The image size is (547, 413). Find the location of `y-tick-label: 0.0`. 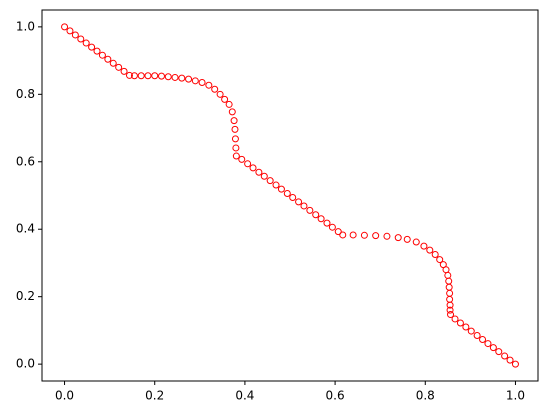

y-tick-label: 0.0 is located at coordinates (25, 364).